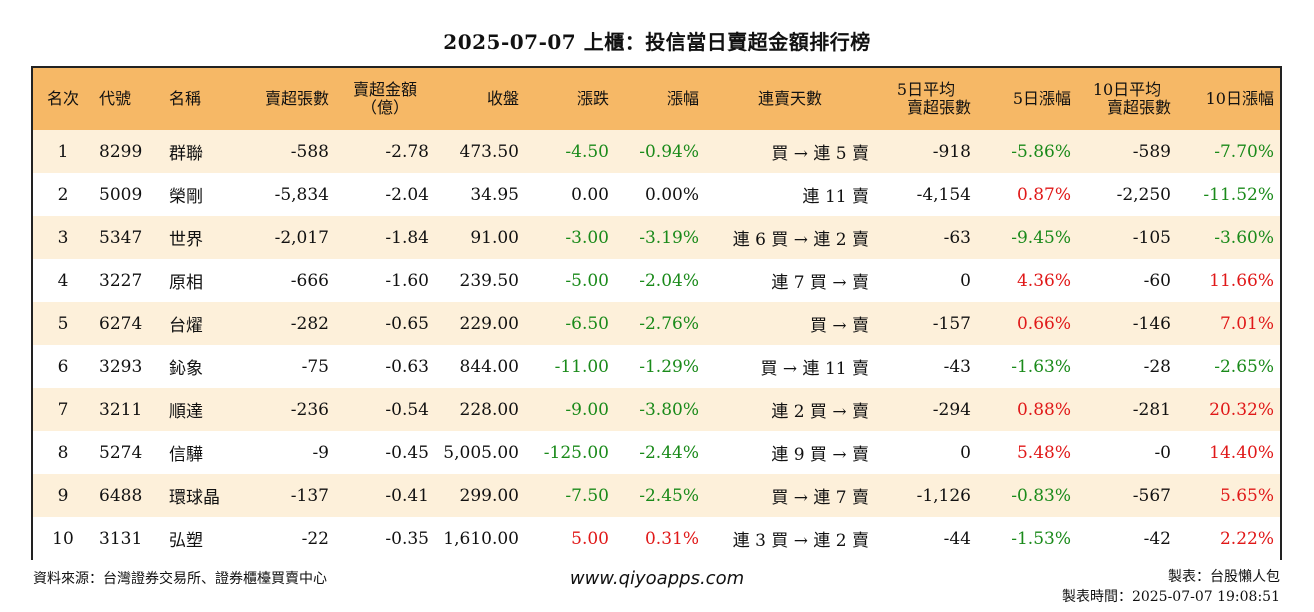 The width and height of the screenshot is (1314, 612). I want to click on header-change-pct: 漲幅, so click(682, 98).